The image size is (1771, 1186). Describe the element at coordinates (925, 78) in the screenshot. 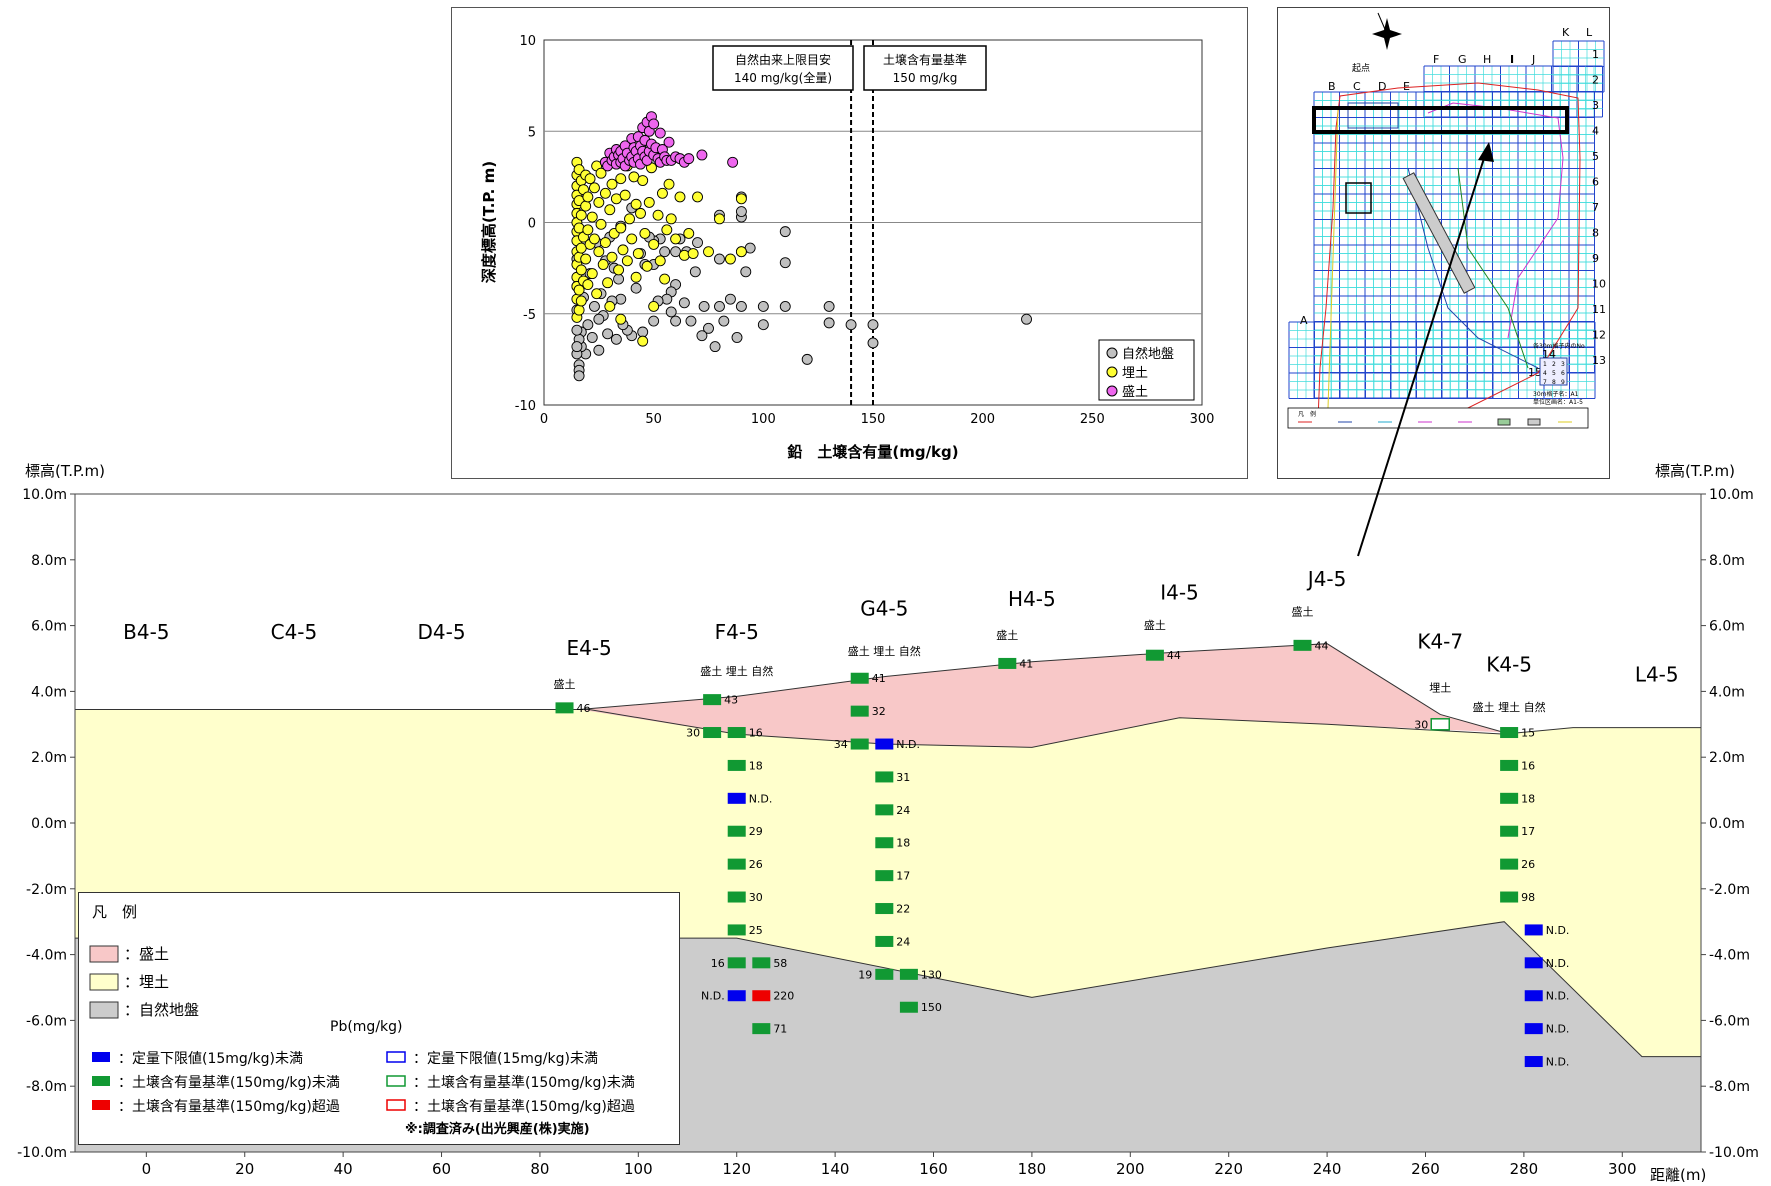

I see `standard-line2: 150 mg/kg` at that location.